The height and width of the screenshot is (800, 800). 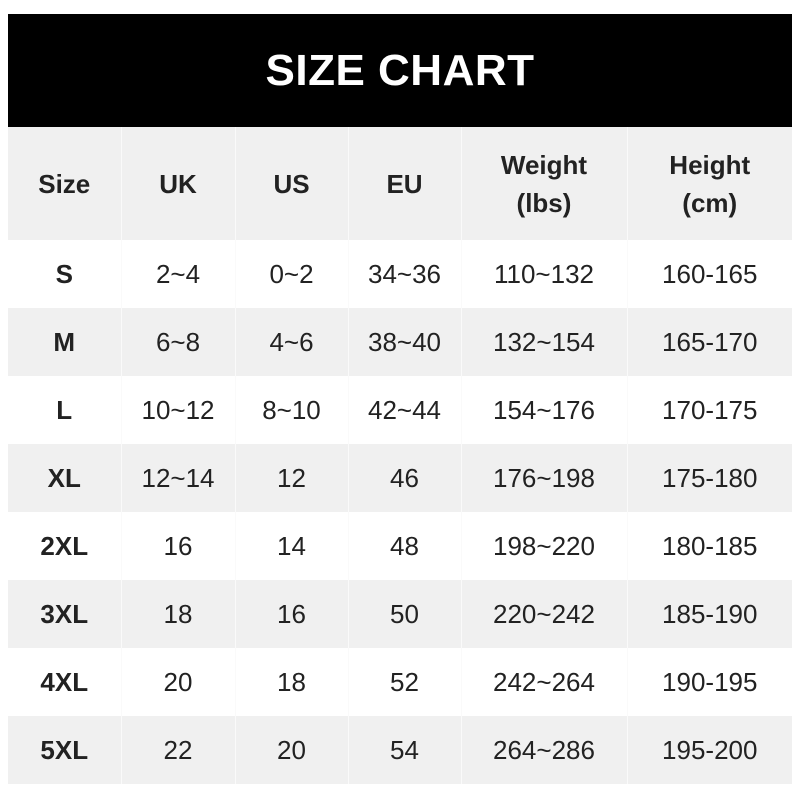 I want to click on table-row: 5XL 22 20 54 264~286 195-200, so click(x=400, y=750).